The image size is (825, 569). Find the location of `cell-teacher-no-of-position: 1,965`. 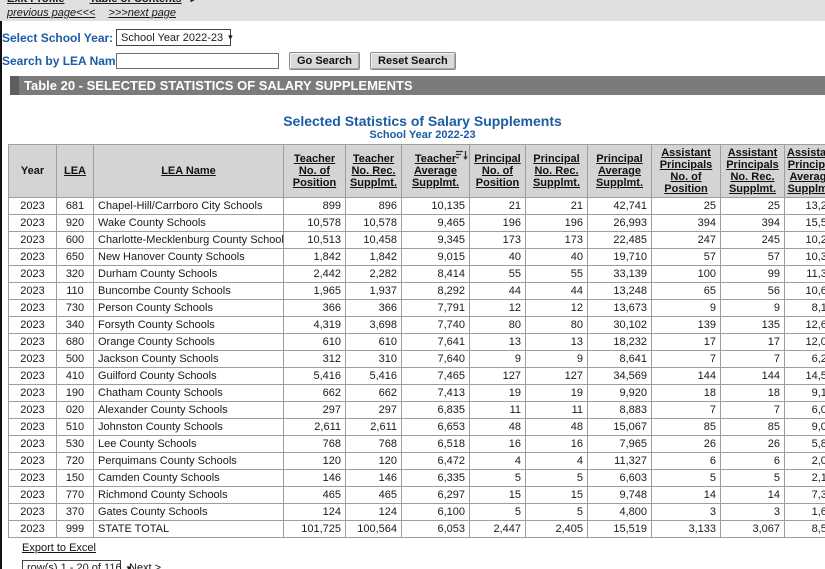

cell-teacher-no-of-position: 1,965 is located at coordinates (314, 291).